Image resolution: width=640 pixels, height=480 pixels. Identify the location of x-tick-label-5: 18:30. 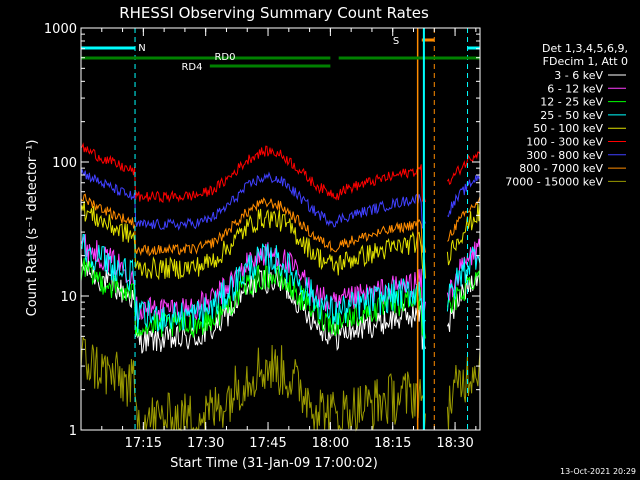
(454, 443).